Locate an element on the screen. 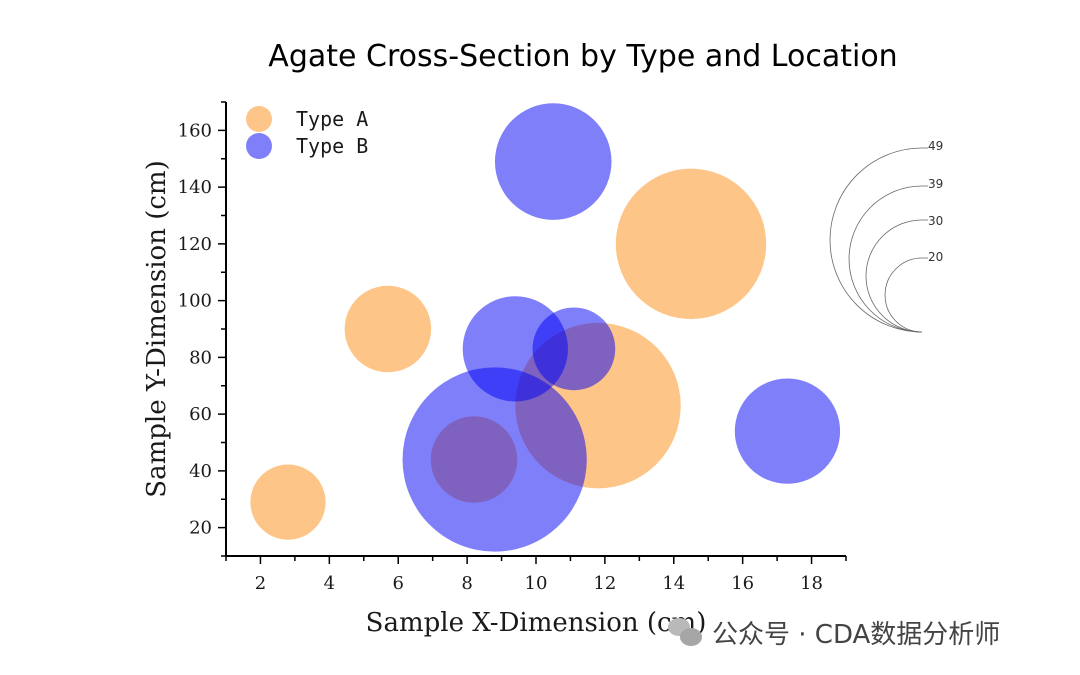  size-legend: 49 39 30 20 is located at coordinates (886, 236).